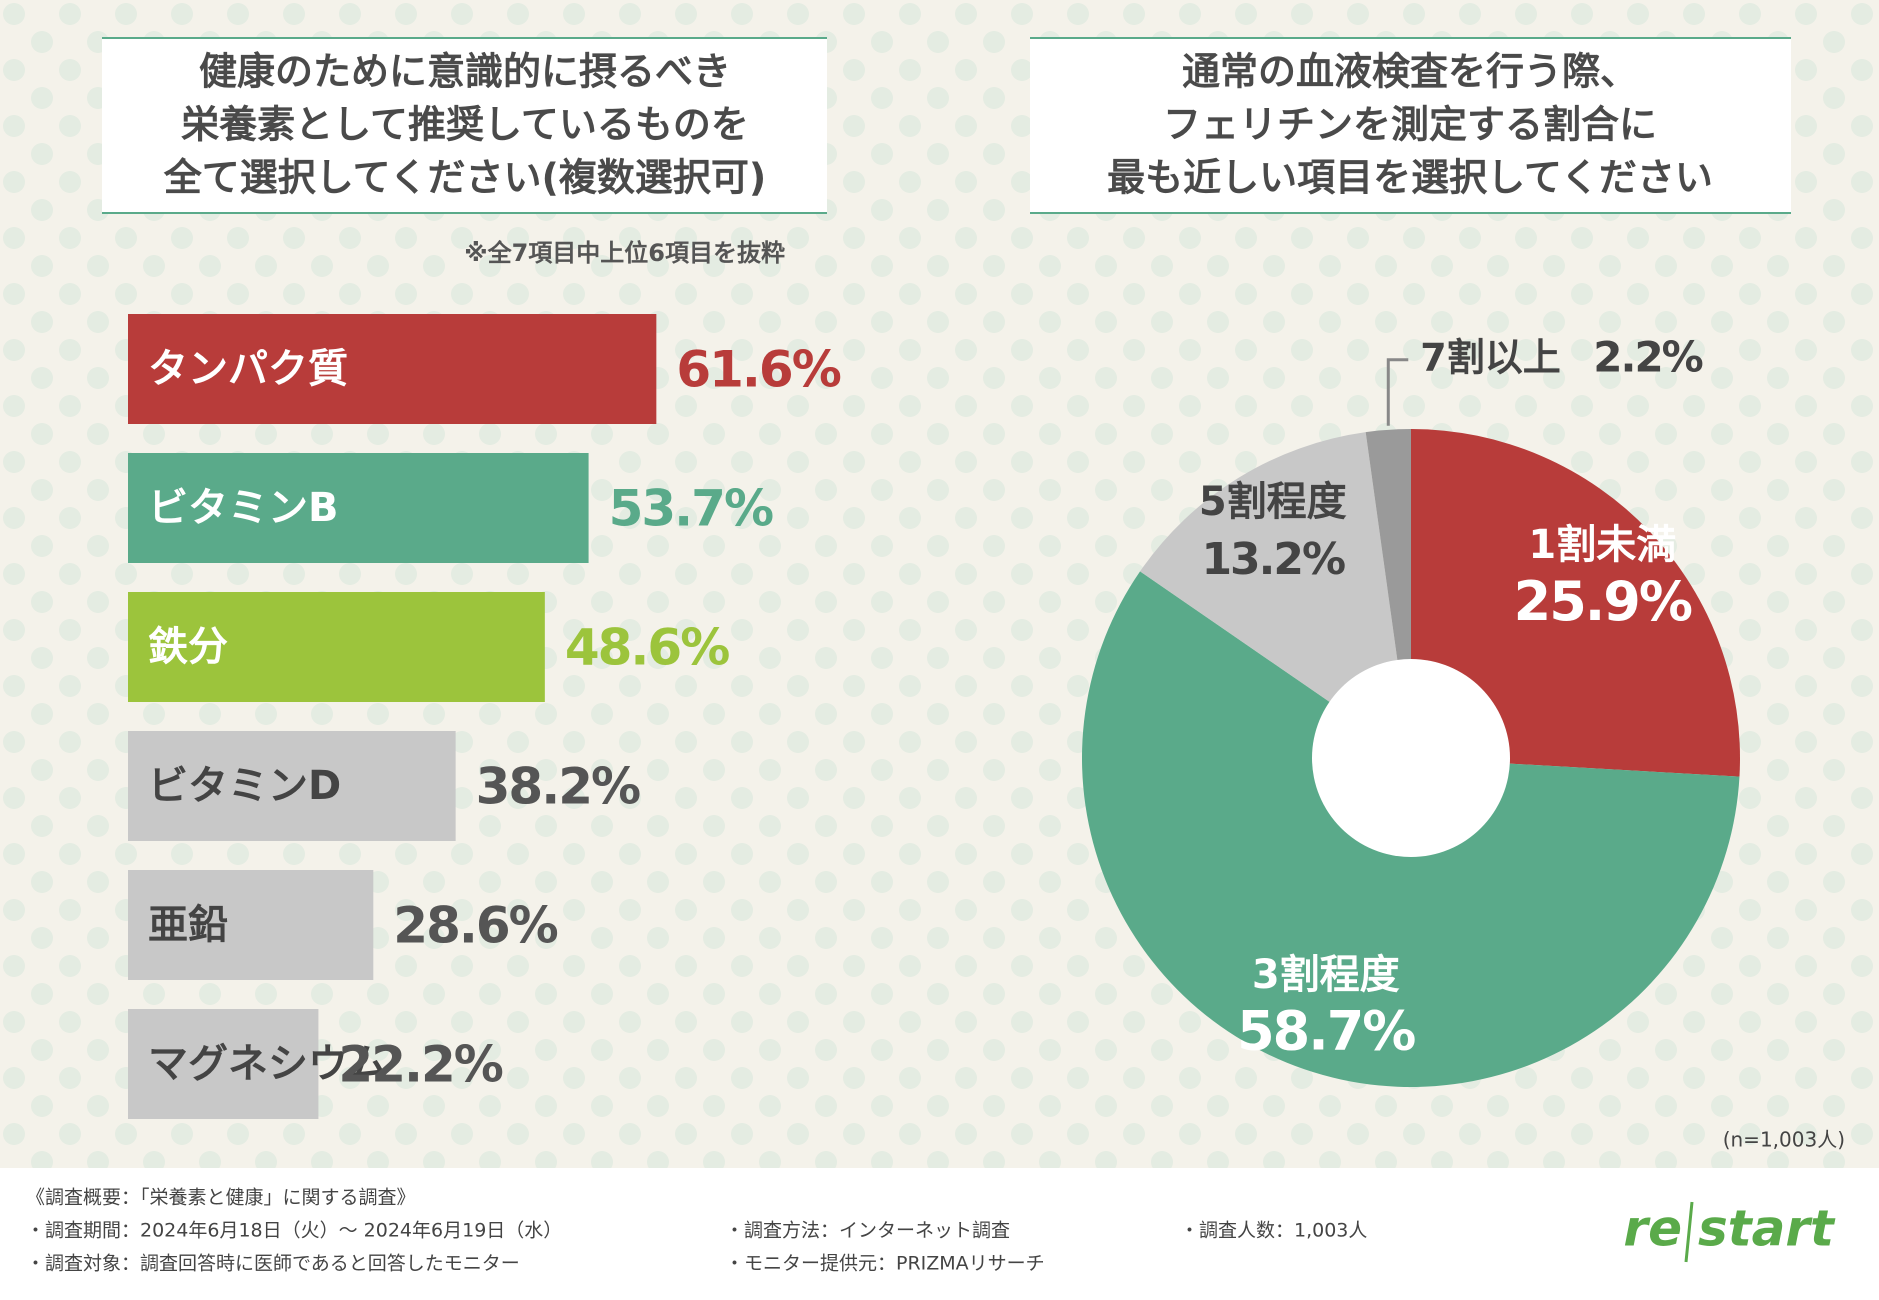 The image size is (1879, 1300). What do you see at coordinates (1652, 1229) in the screenshot?
I see `logo: re` at bounding box center [1652, 1229].